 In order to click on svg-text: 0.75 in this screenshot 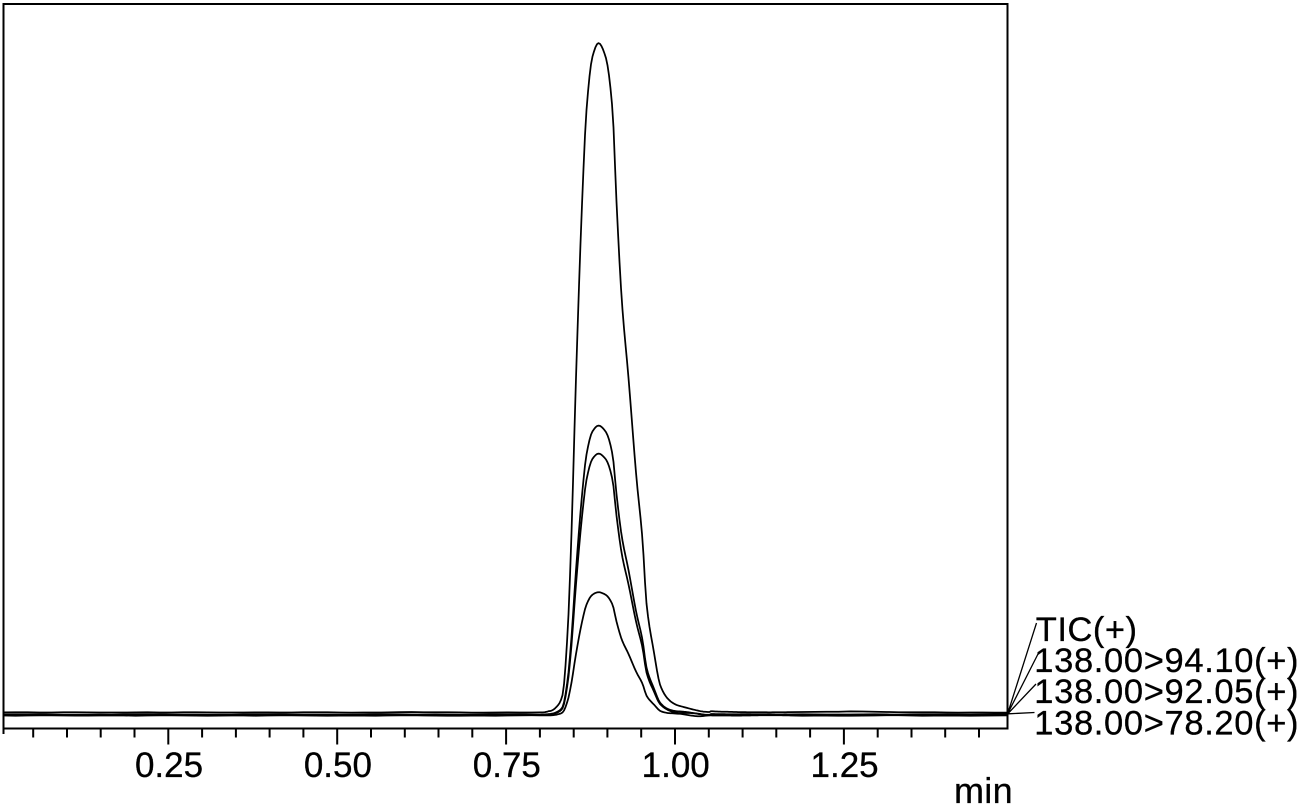, I will do `click(507, 765)`.